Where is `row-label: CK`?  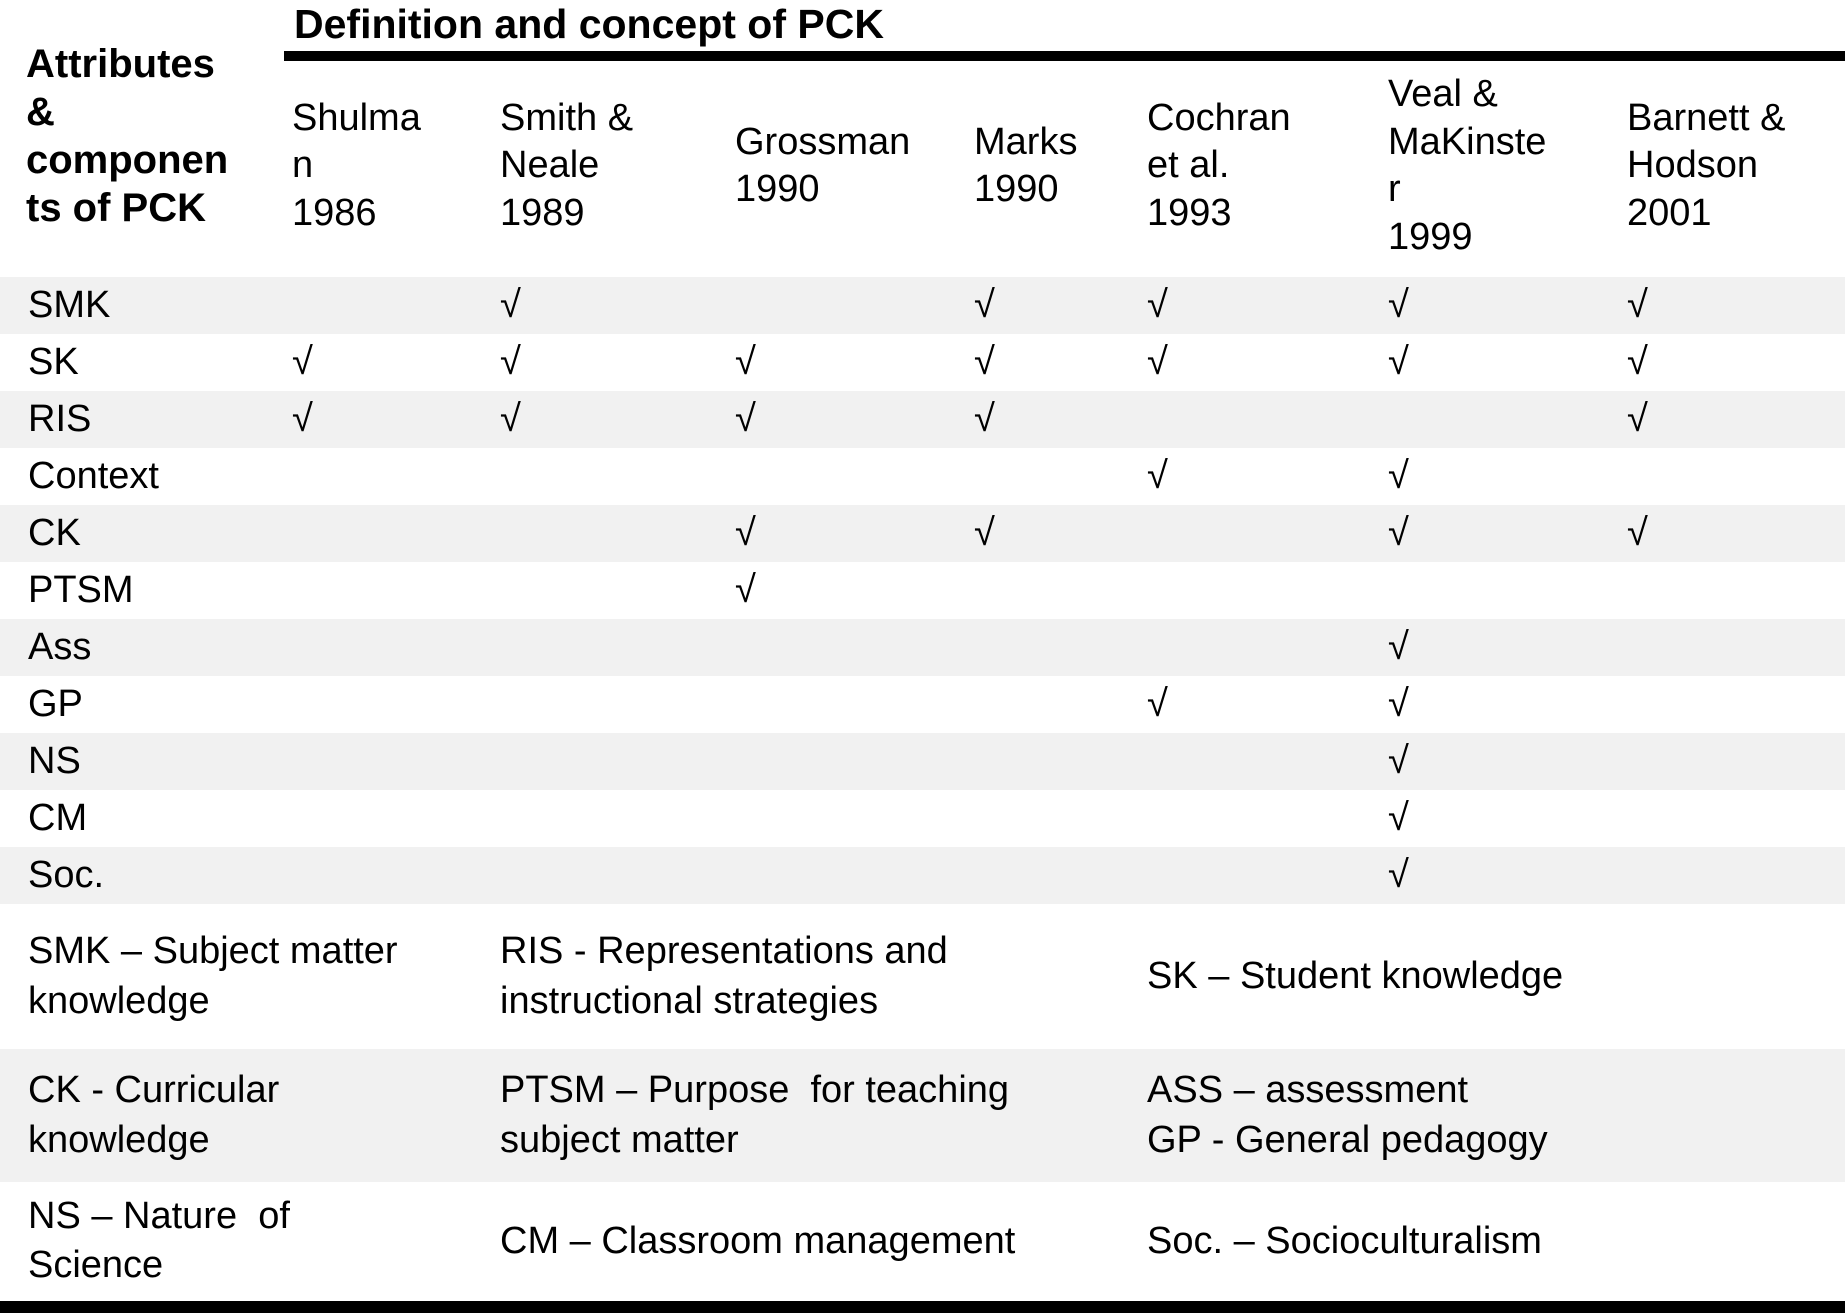
row-label: CK is located at coordinates (54, 532).